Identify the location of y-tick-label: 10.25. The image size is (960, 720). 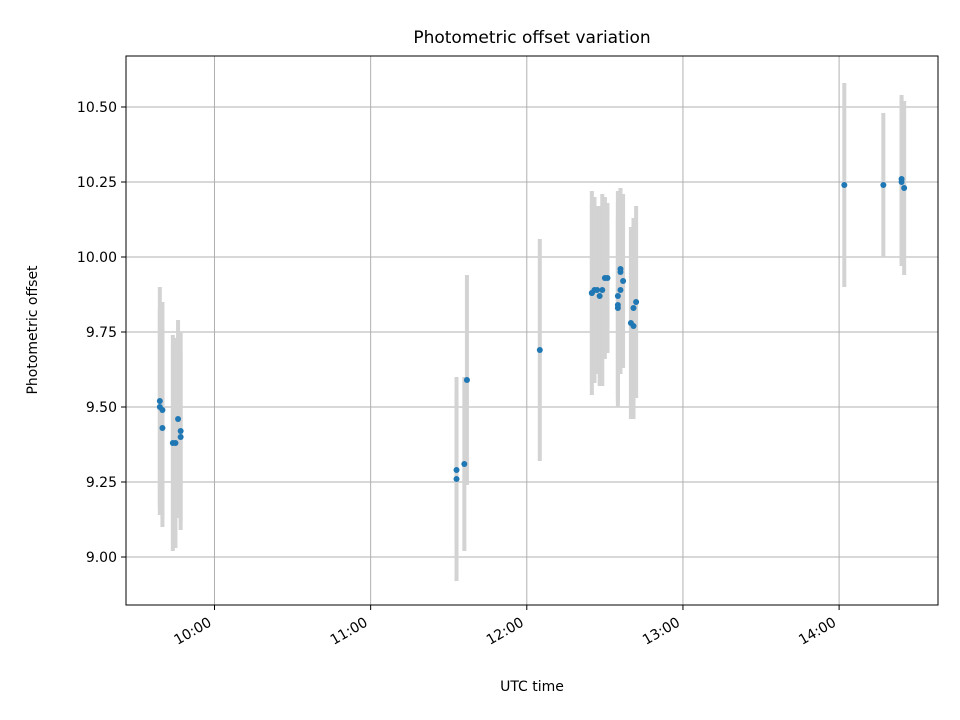
(97, 183).